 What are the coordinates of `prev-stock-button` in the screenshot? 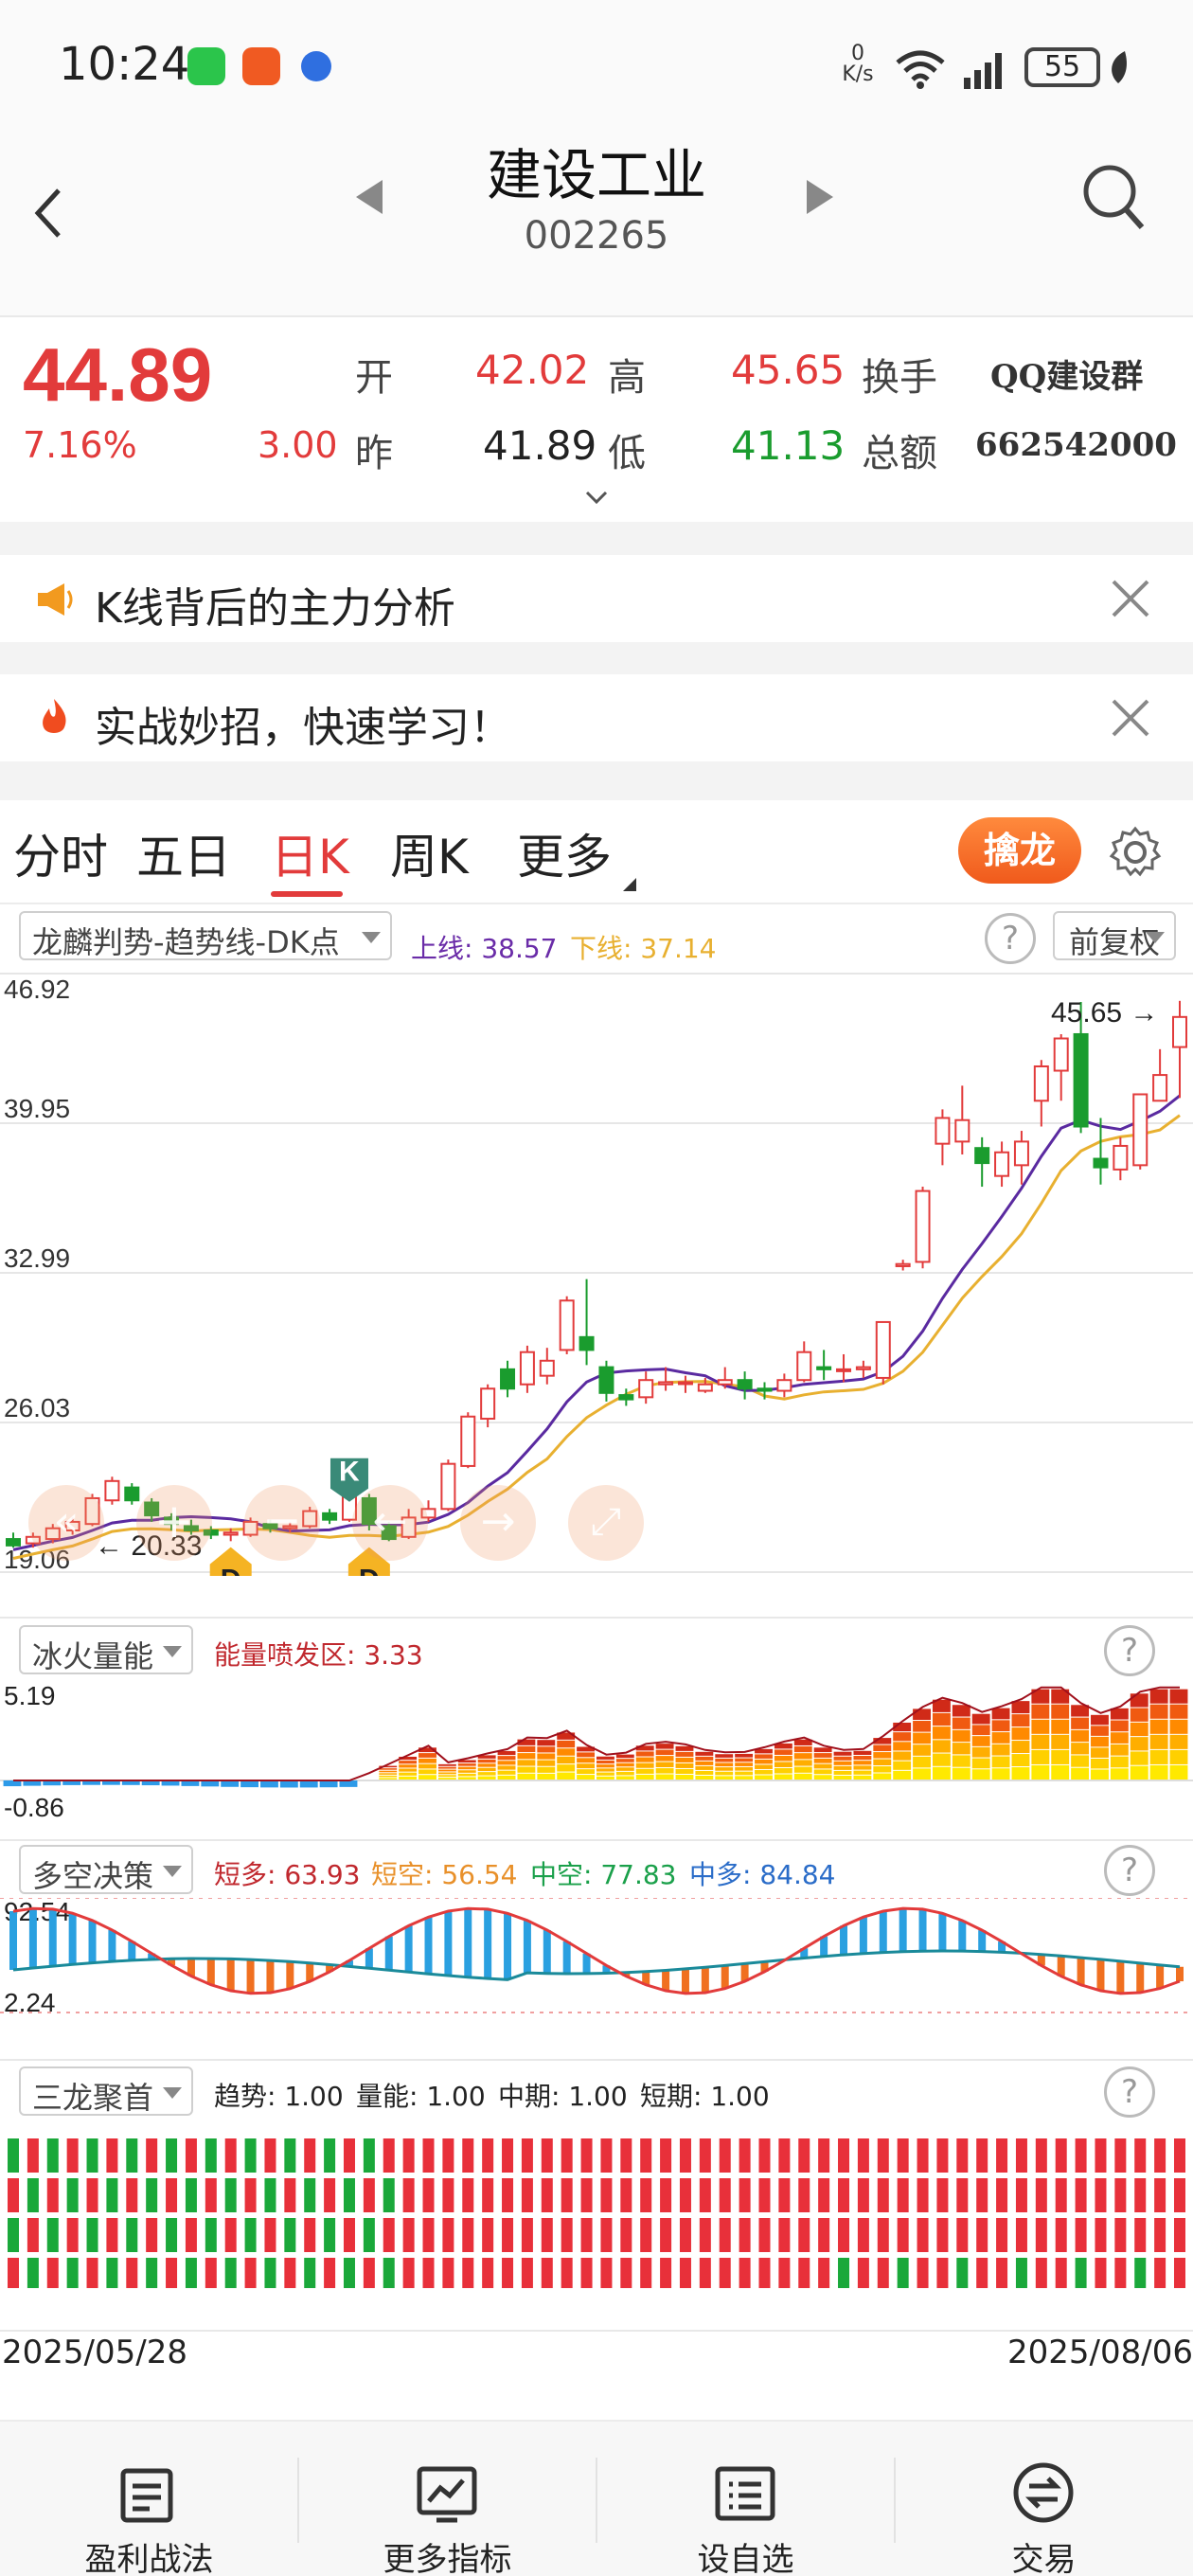 It's located at (371, 197).